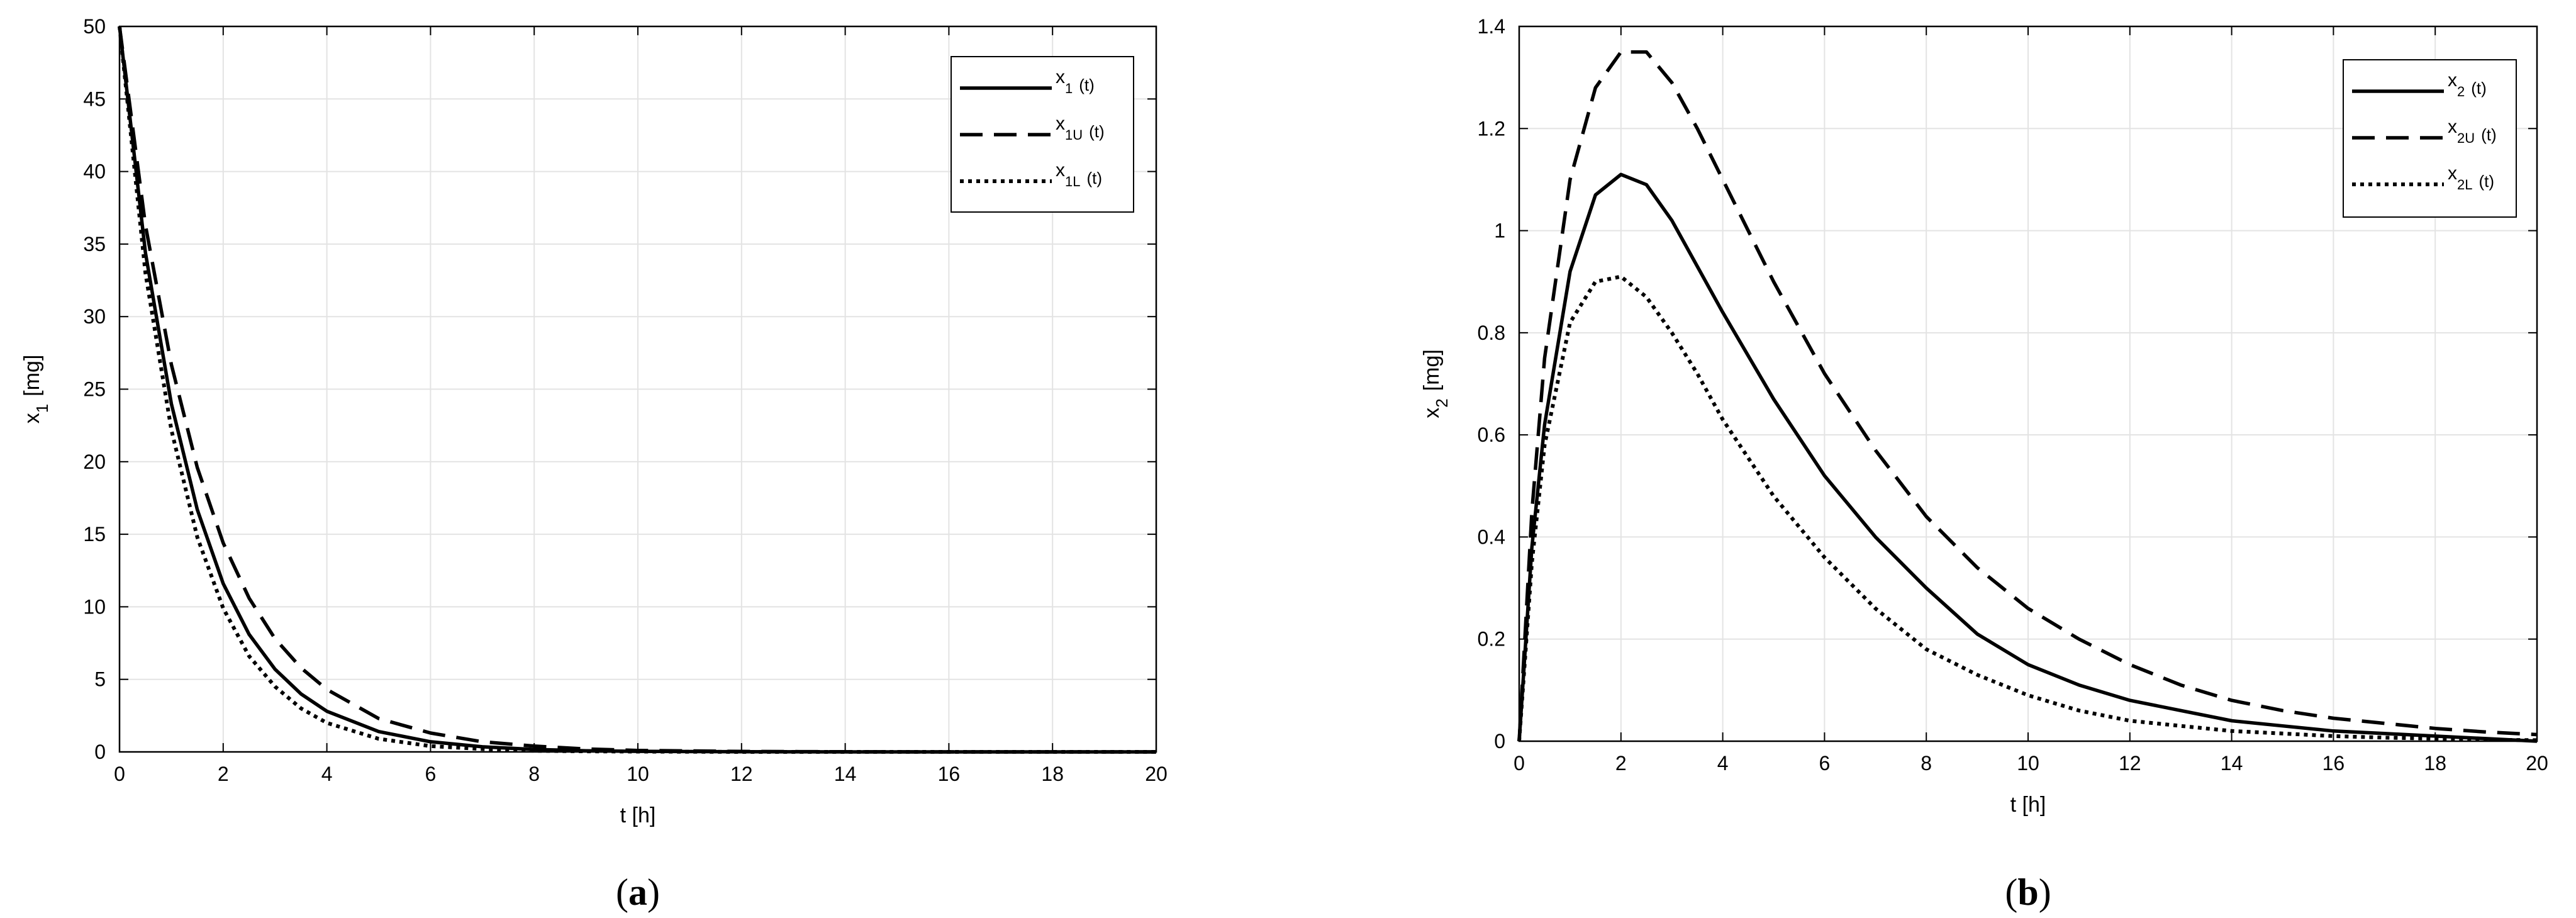  I want to click on legend-entry-2: x2 (t), so click(2467, 84).